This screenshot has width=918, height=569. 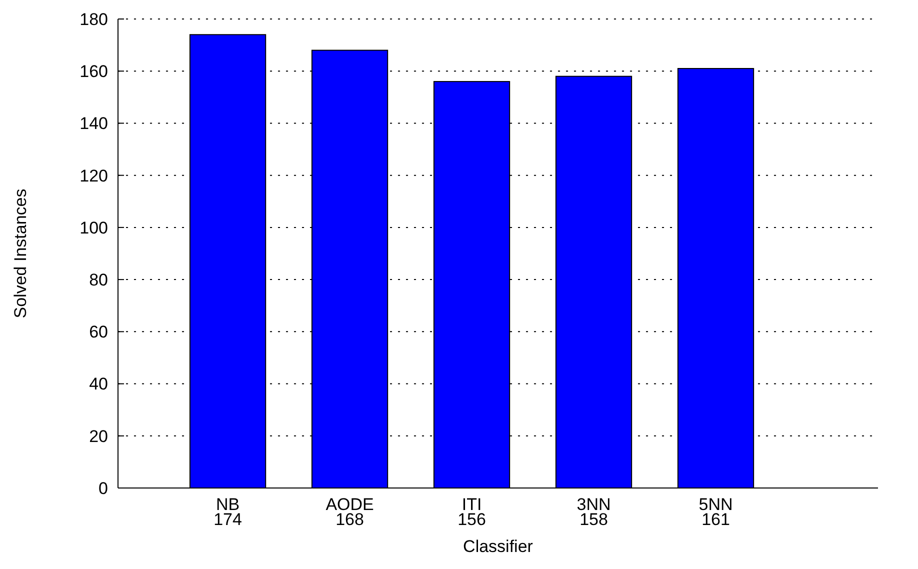 What do you see at coordinates (98, 384) in the screenshot?
I see `y-tick-label: 40` at bounding box center [98, 384].